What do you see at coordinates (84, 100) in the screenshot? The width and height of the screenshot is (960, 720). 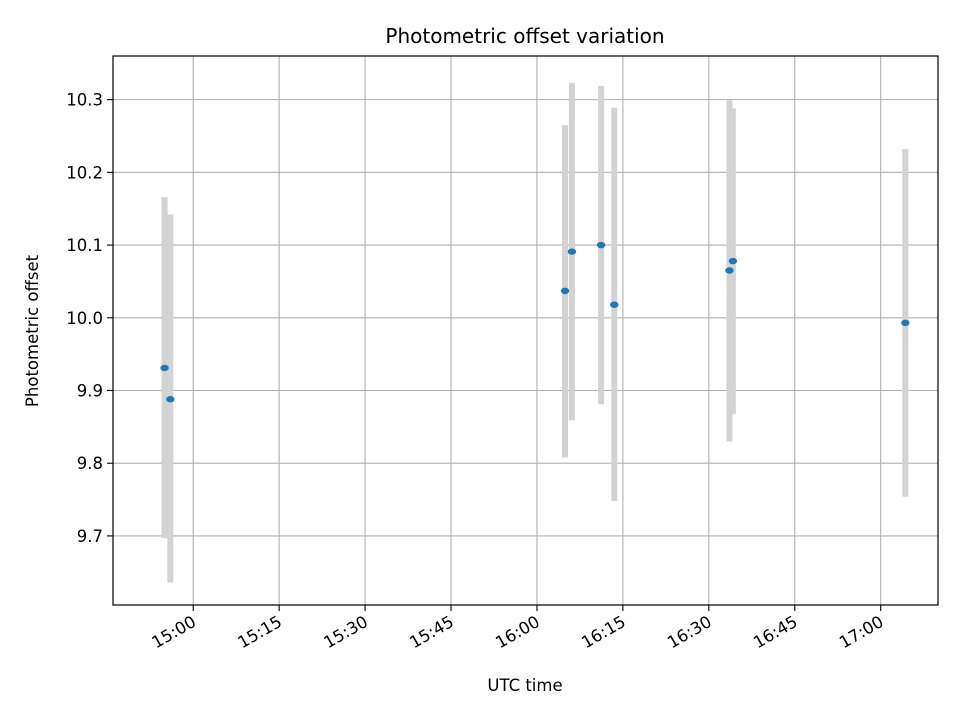 I see `y-tick-label: 10.3` at bounding box center [84, 100].